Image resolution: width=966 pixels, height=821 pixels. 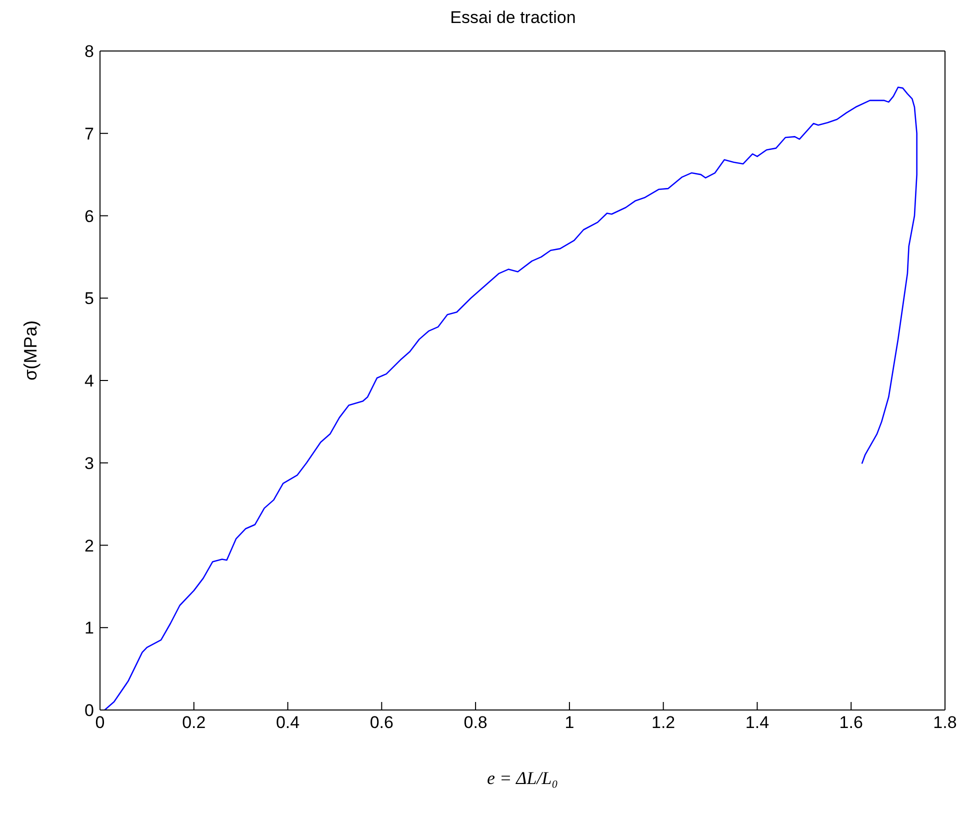 What do you see at coordinates (476, 722) in the screenshot?
I see `x-tick-label: 0.8` at bounding box center [476, 722].